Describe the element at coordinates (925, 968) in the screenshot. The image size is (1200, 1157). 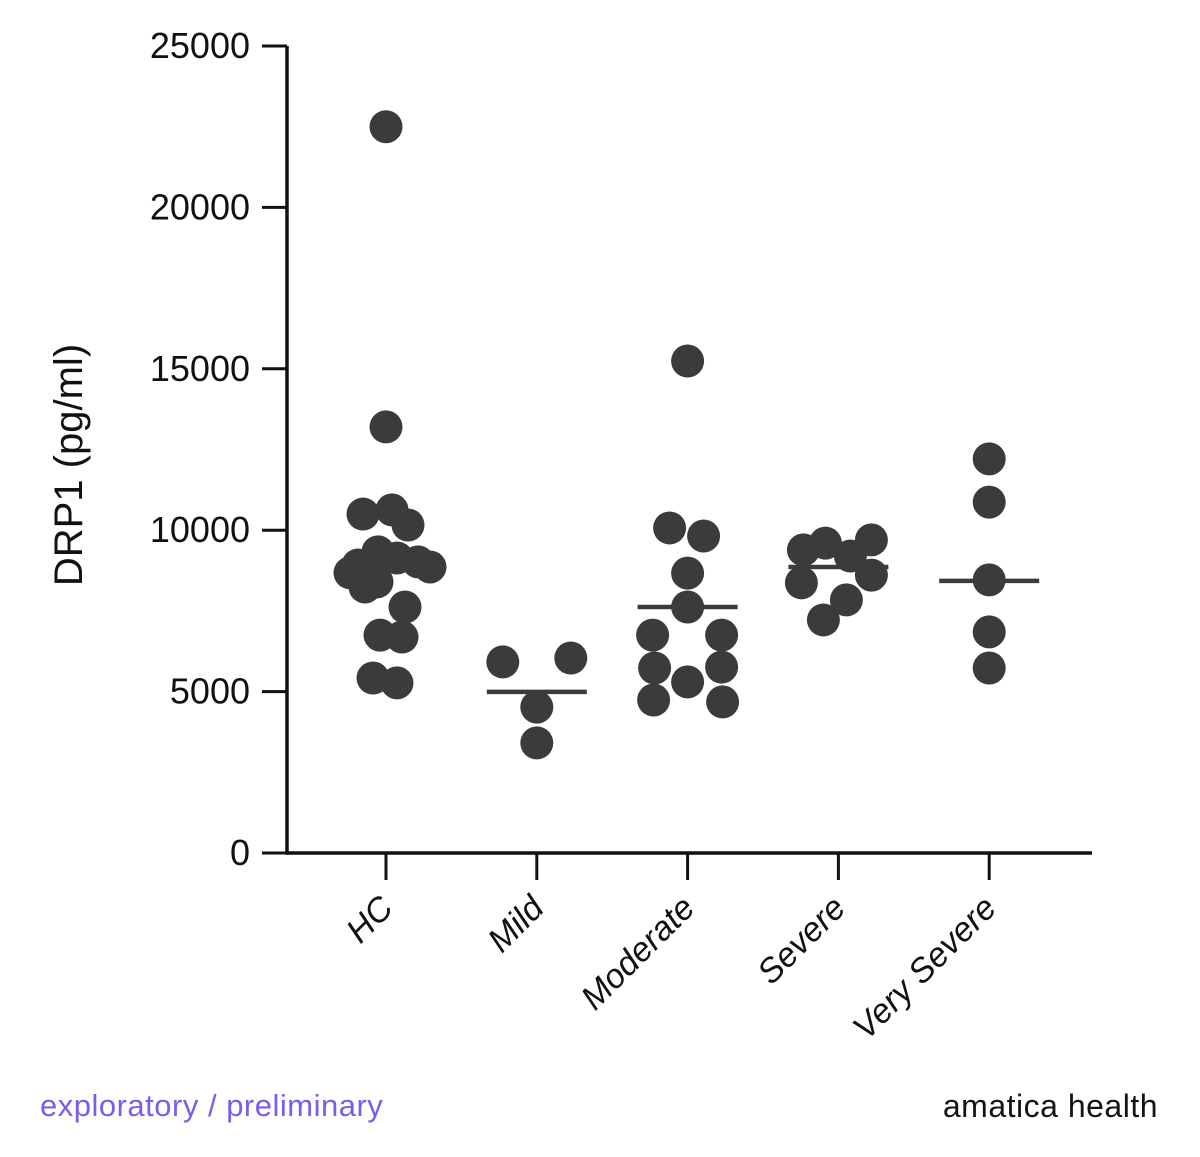
I see `x-axis-category-label: Very Severe` at that location.